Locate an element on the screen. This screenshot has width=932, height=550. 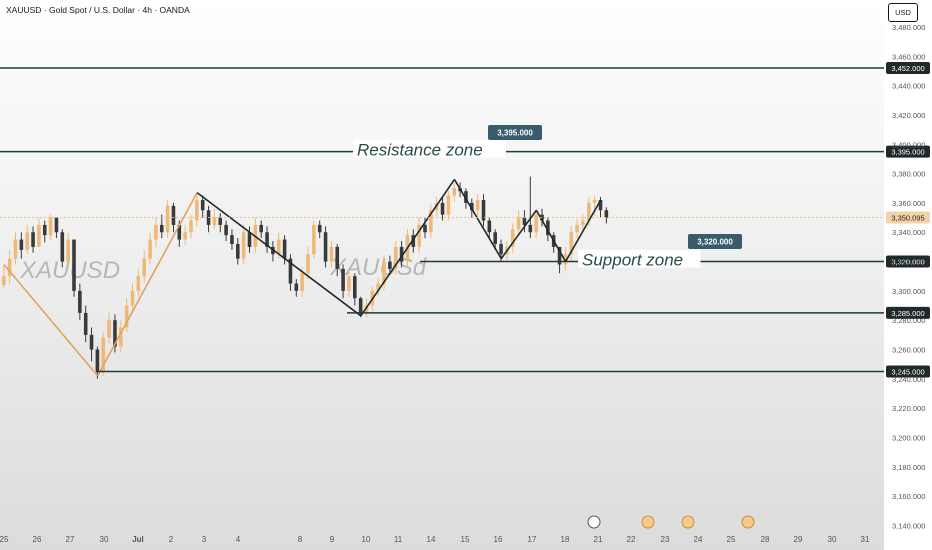
y-tick-label: 3,160.000 is located at coordinates (908, 496).